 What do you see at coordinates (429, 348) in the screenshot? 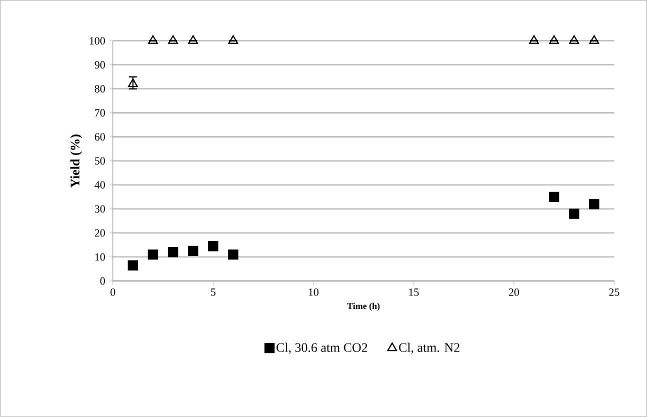
I see `legend-label: Cl, atm. N2` at bounding box center [429, 348].